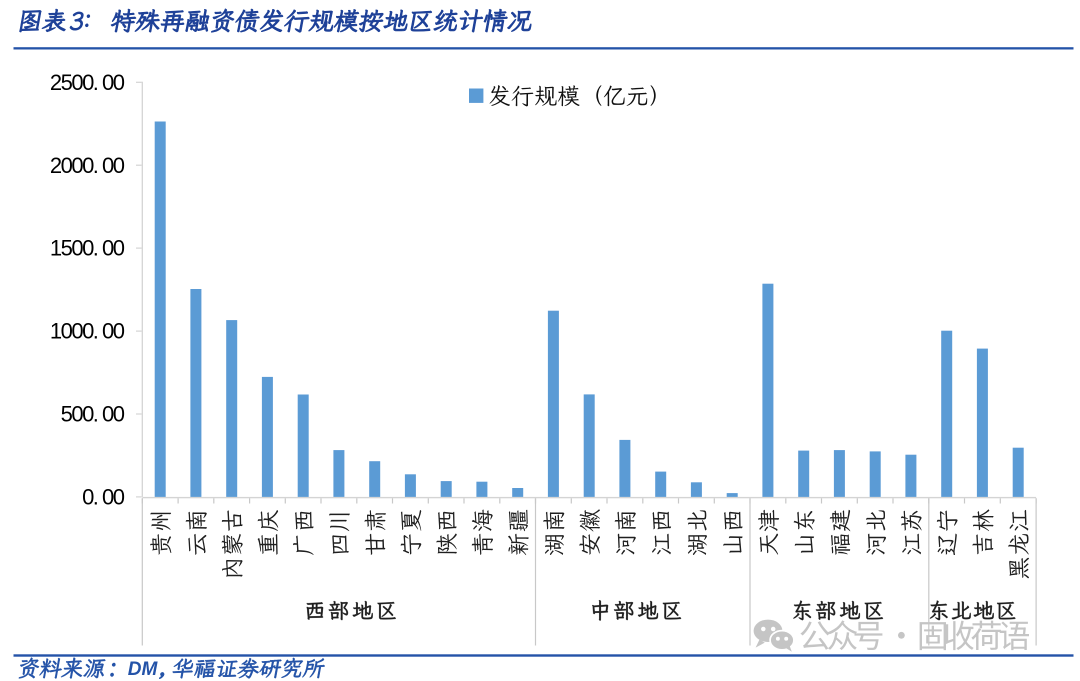  What do you see at coordinates (103, 497) in the screenshot?
I see `svg-text: 0. 00` at bounding box center [103, 497].